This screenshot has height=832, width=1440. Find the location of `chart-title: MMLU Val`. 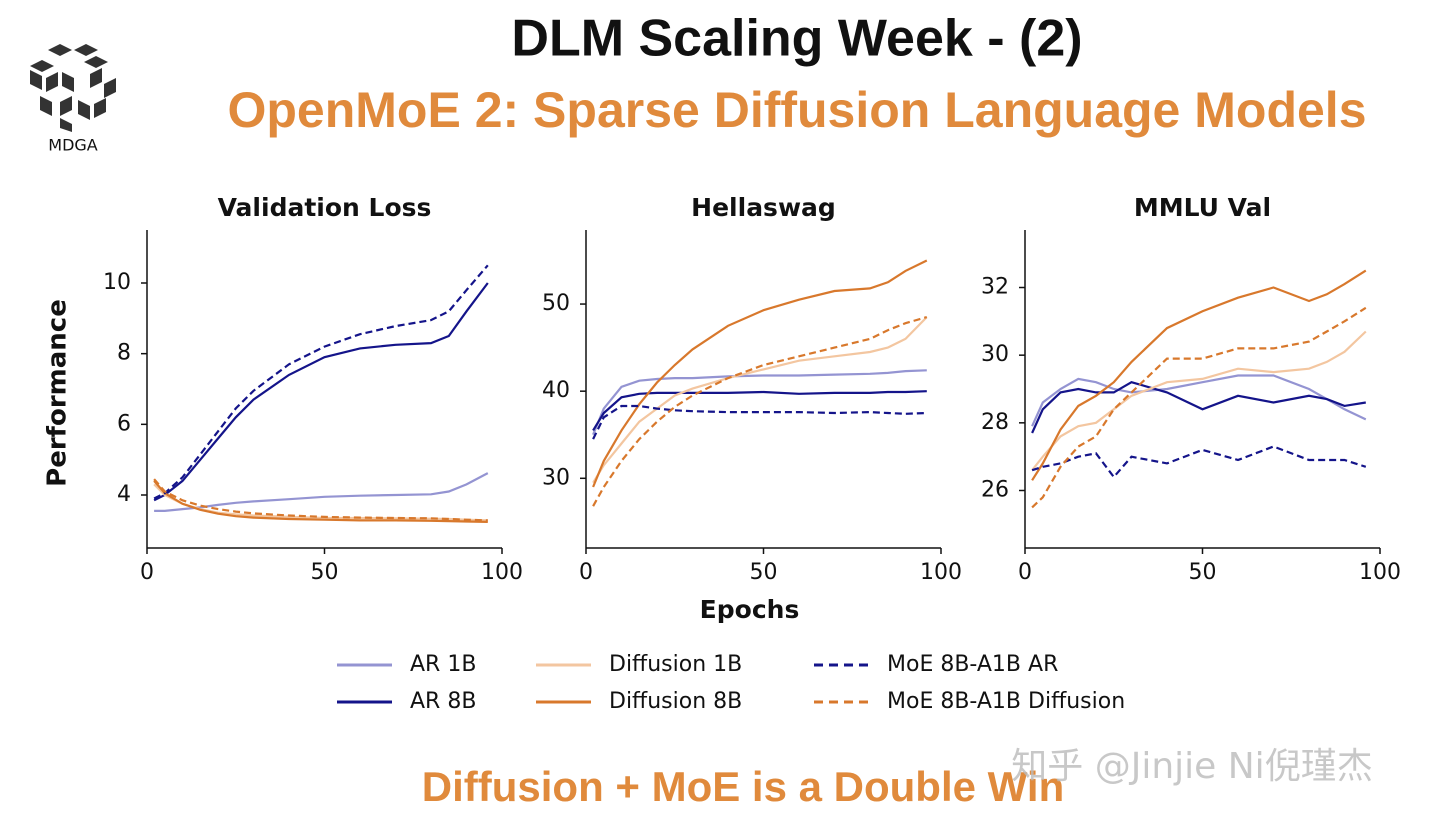

chart-title: MMLU Val is located at coordinates (1202, 207).